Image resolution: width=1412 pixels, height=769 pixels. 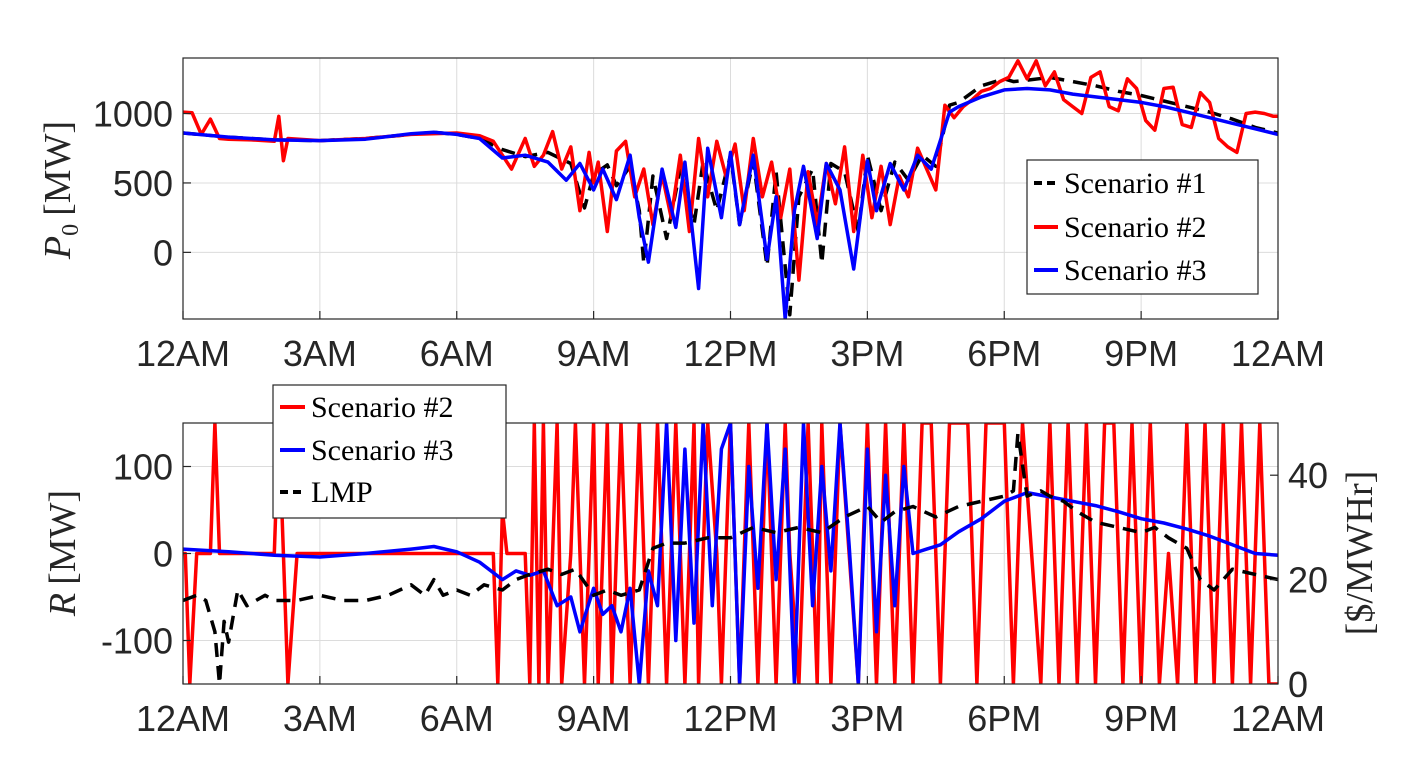 What do you see at coordinates (1135, 270) in the screenshot?
I see `legend-label-scenario-3: Scenario #3` at bounding box center [1135, 270].